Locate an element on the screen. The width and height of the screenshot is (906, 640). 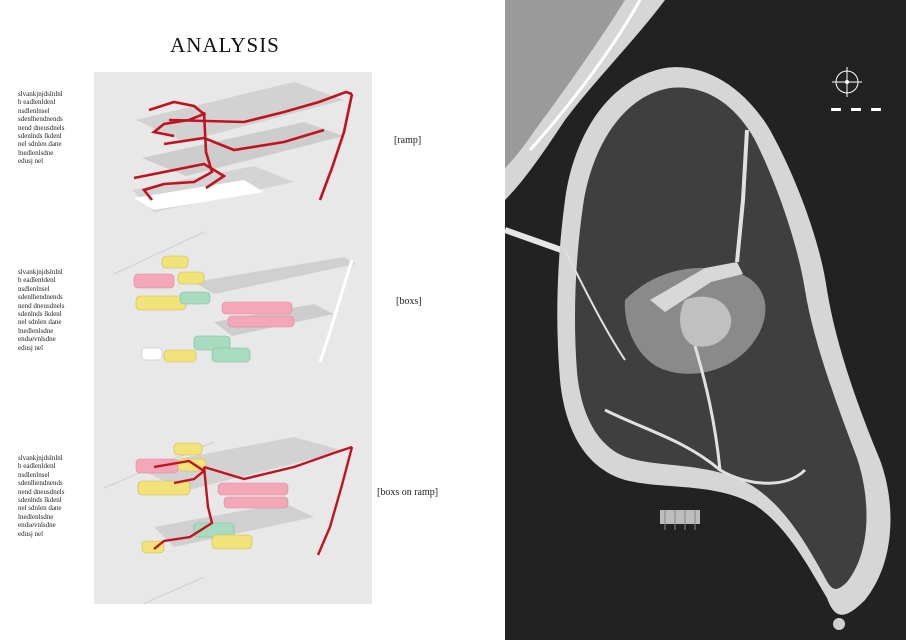
loop-path is located at coordinates (705, 446).